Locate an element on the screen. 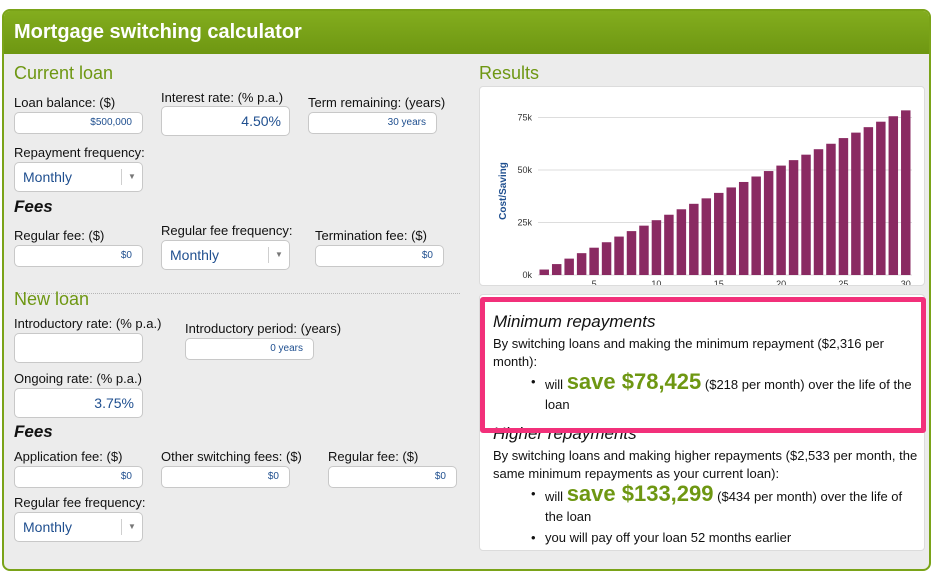 The height and width of the screenshot is (575, 939). loan-balance-input: $500,000 is located at coordinates (78, 123).